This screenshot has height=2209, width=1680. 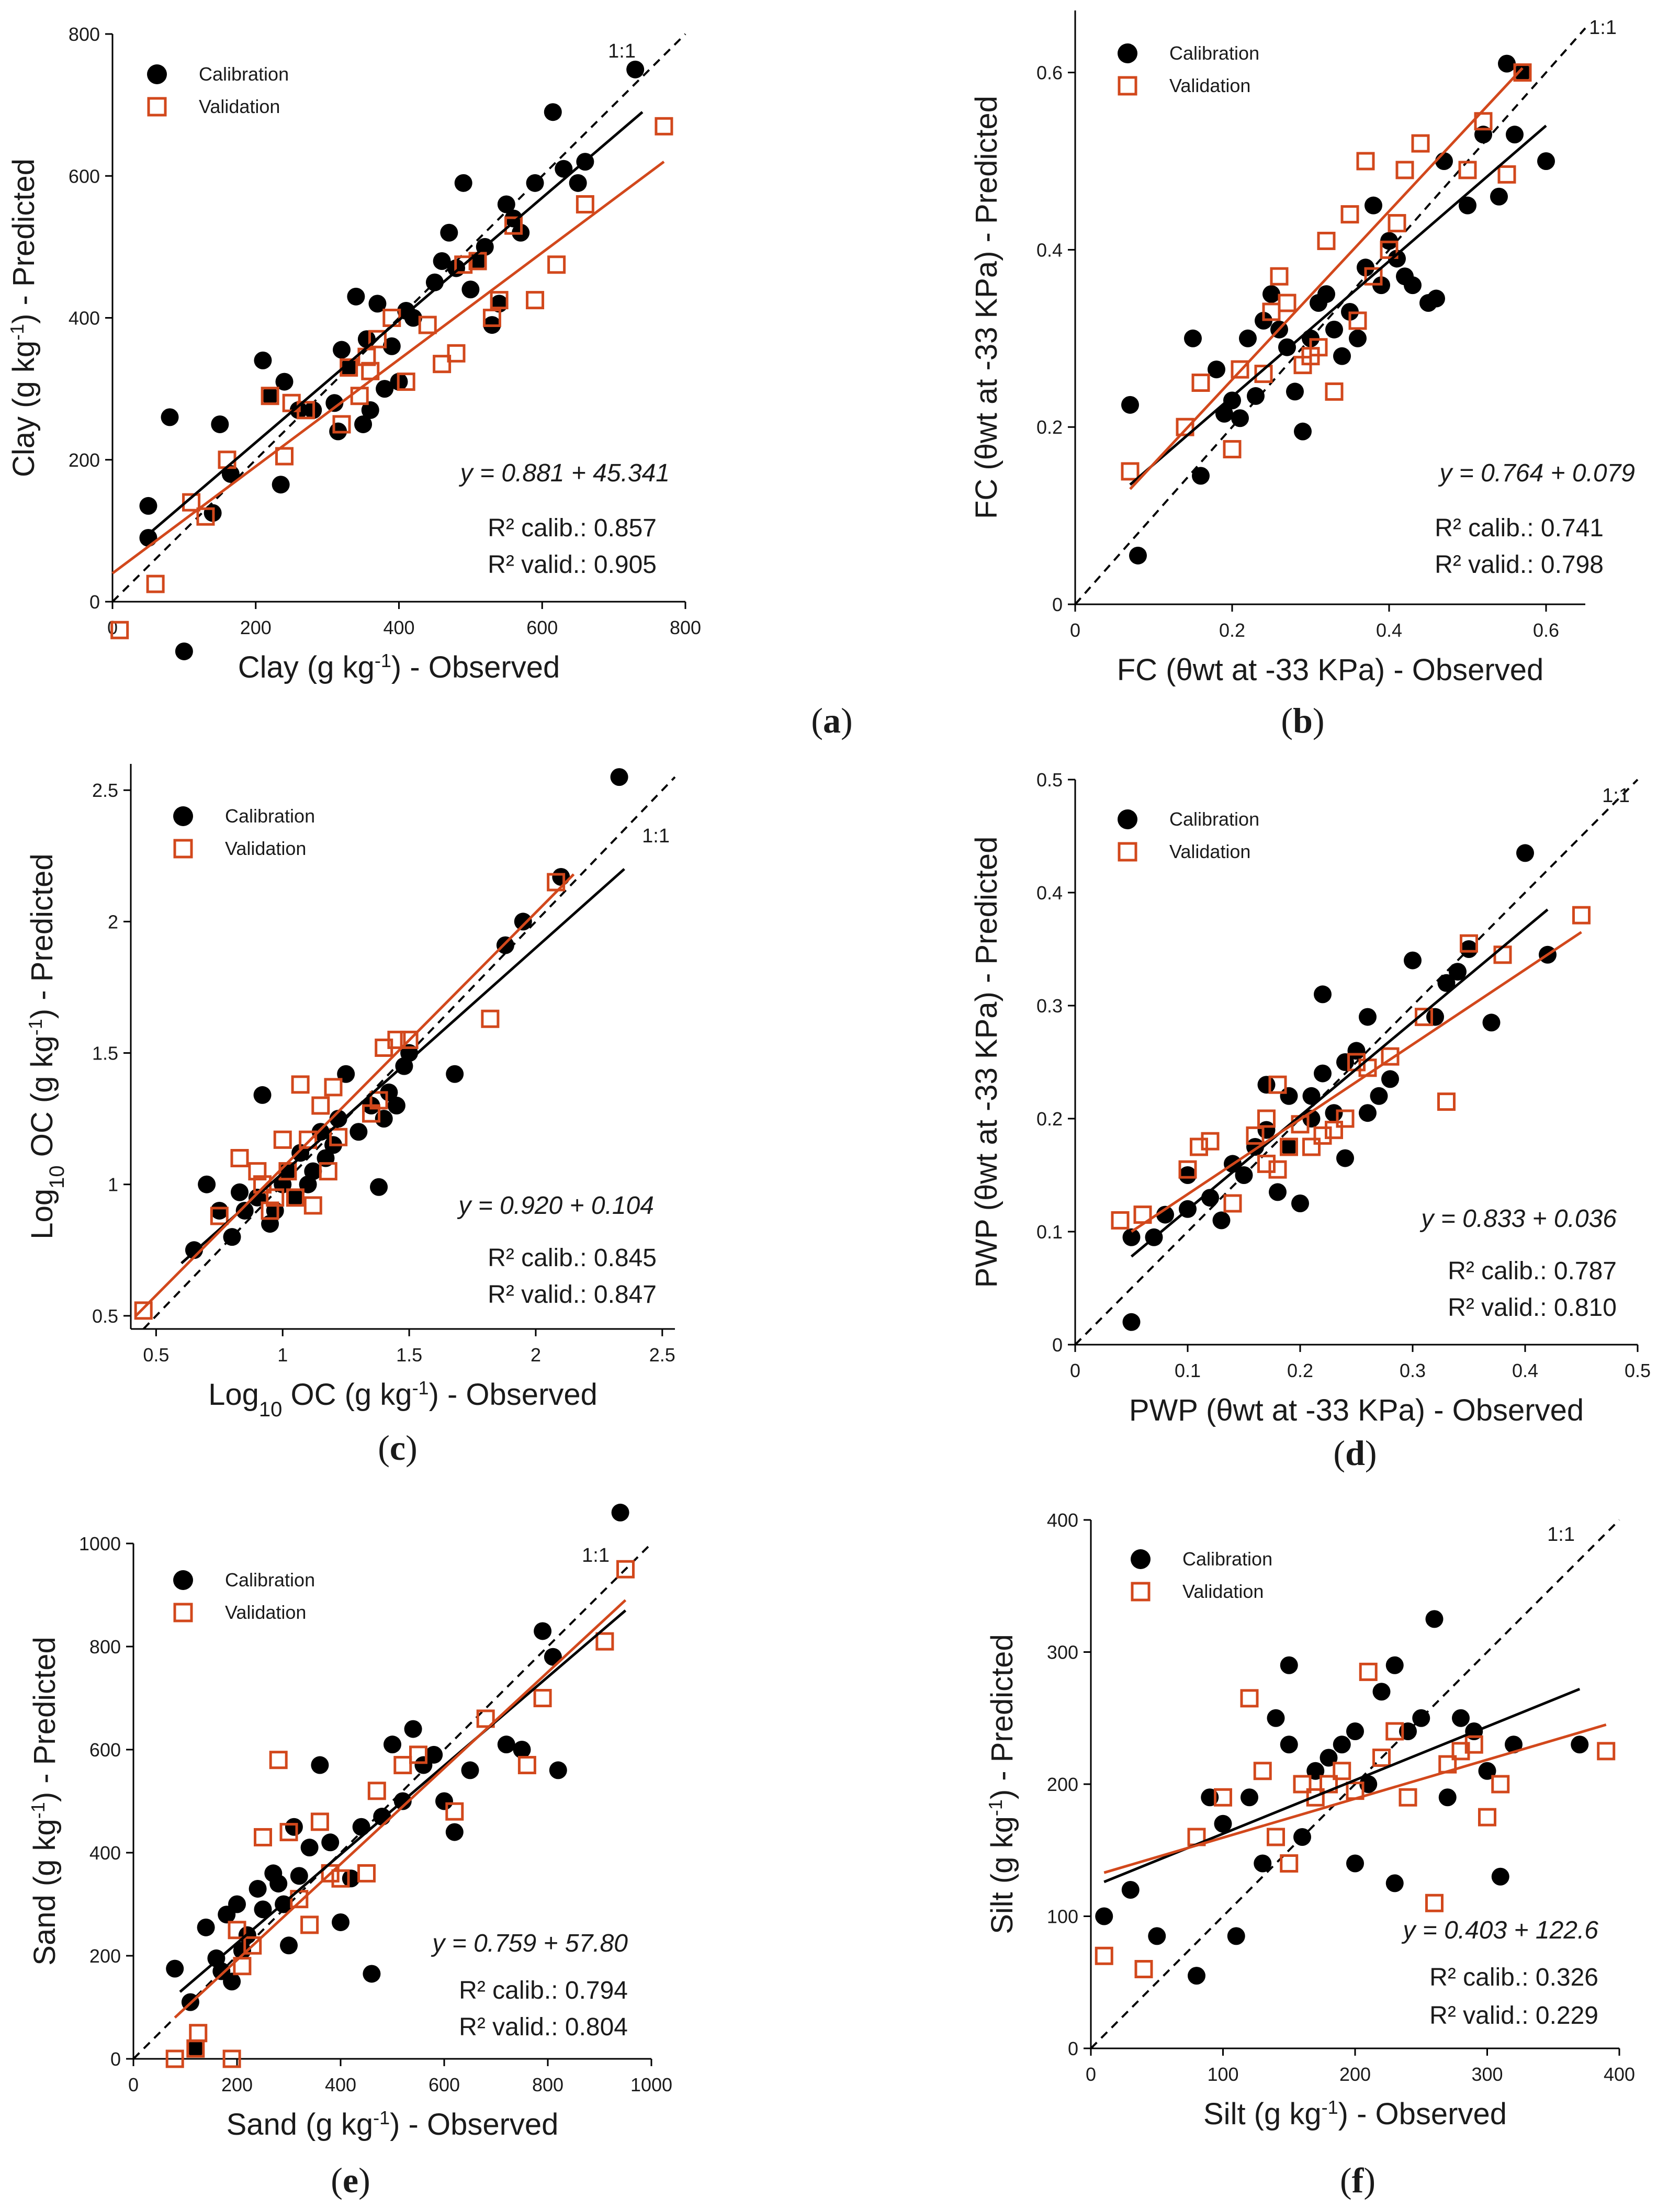 What do you see at coordinates (1546, 630) in the screenshot?
I see `x-tick-label: 0.6` at bounding box center [1546, 630].